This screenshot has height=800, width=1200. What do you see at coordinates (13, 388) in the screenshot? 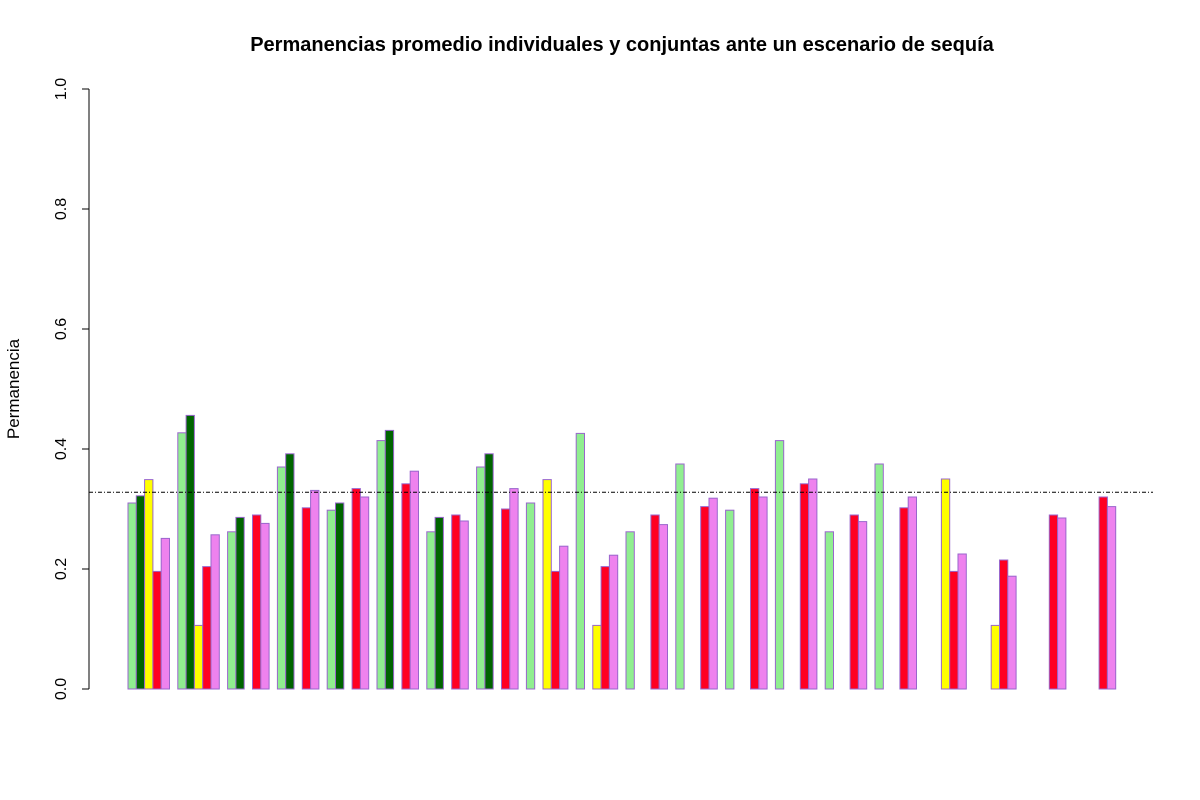
I see `y-axis-label: Permanencia` at bounding box center [13, 388].